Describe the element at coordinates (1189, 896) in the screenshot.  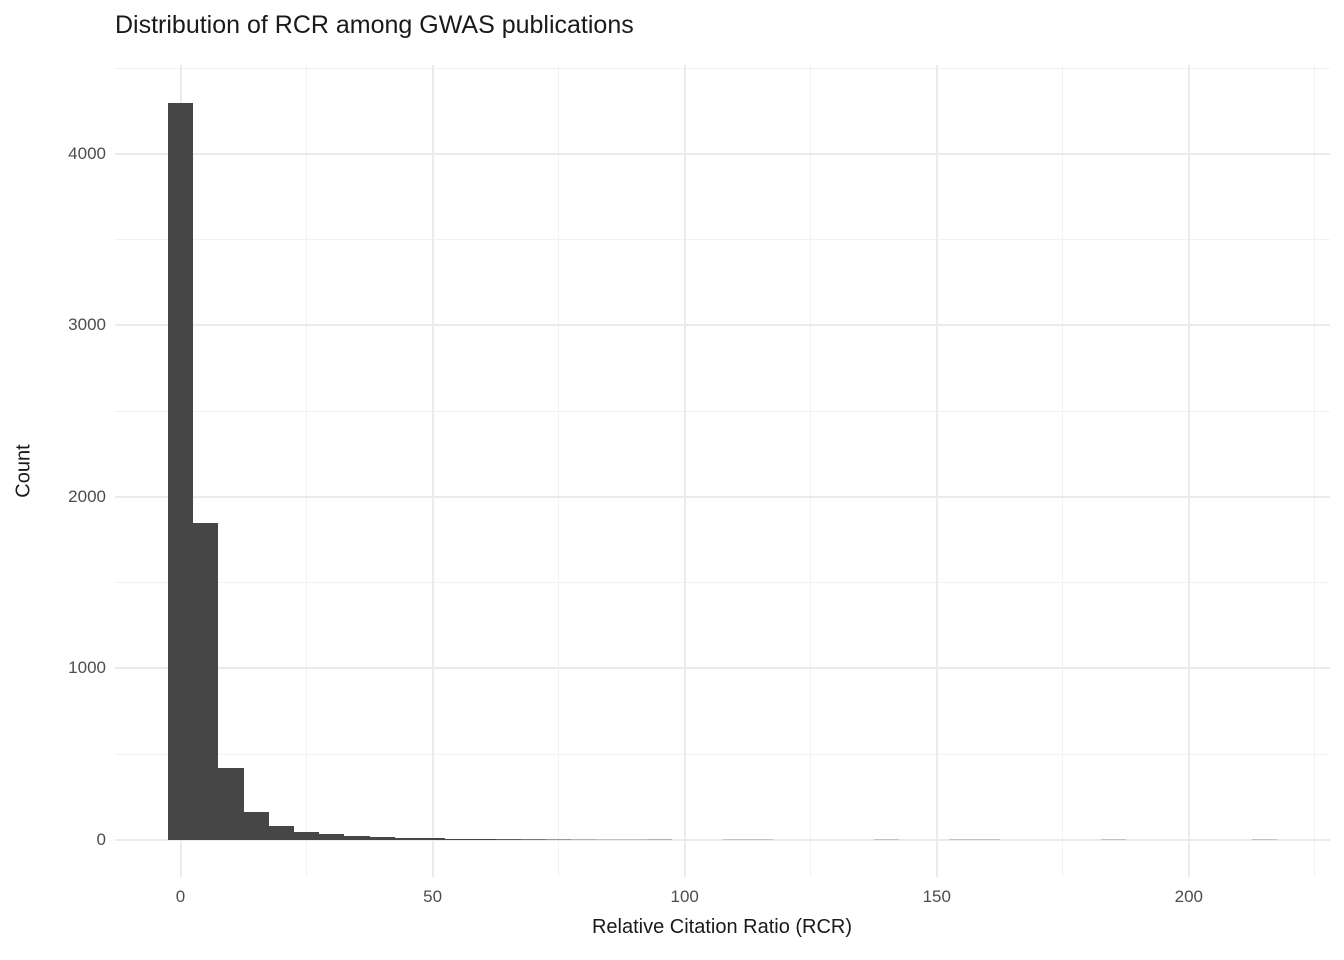
I see `x-tick-label: 200` at that location.